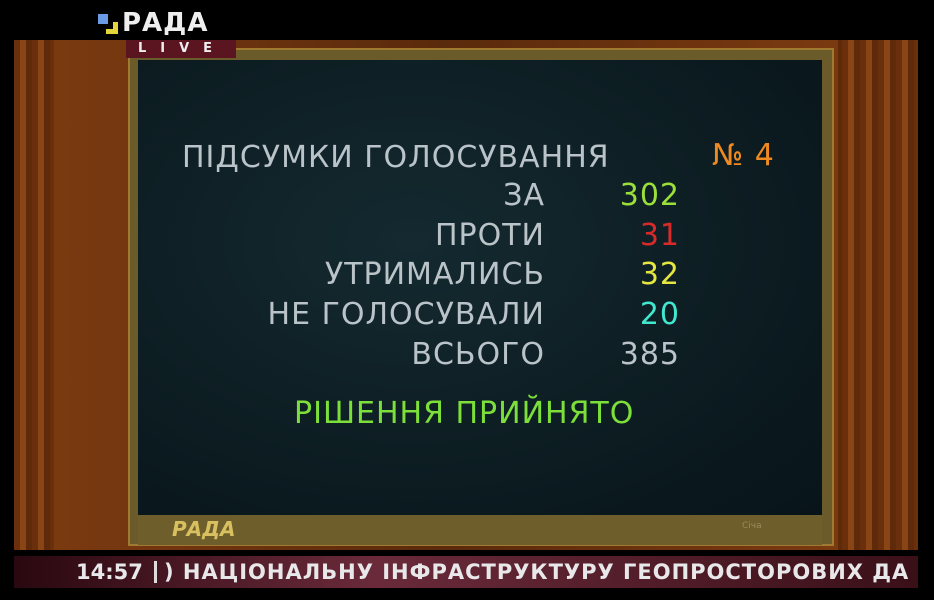  I want to click on vote-number: № 4, so click(743, 155).